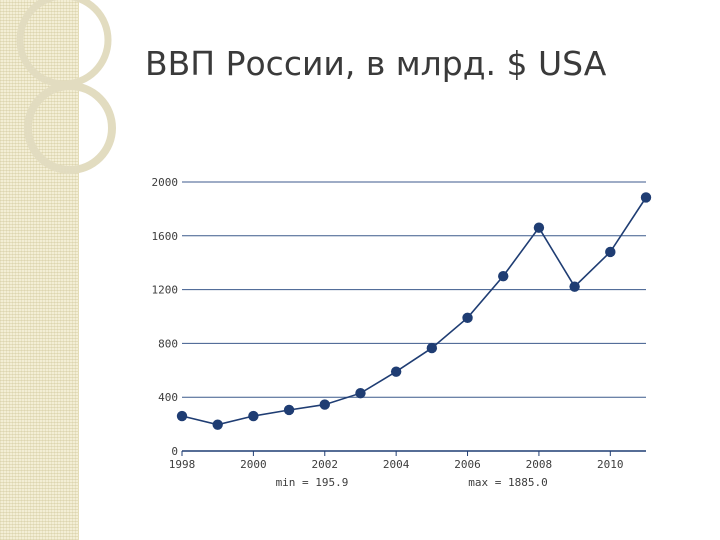  What do you see at coordinates (253, 464) in the screenshot?
I see `x-tick-label-2000: 2000` at bounding box center [253, 464].